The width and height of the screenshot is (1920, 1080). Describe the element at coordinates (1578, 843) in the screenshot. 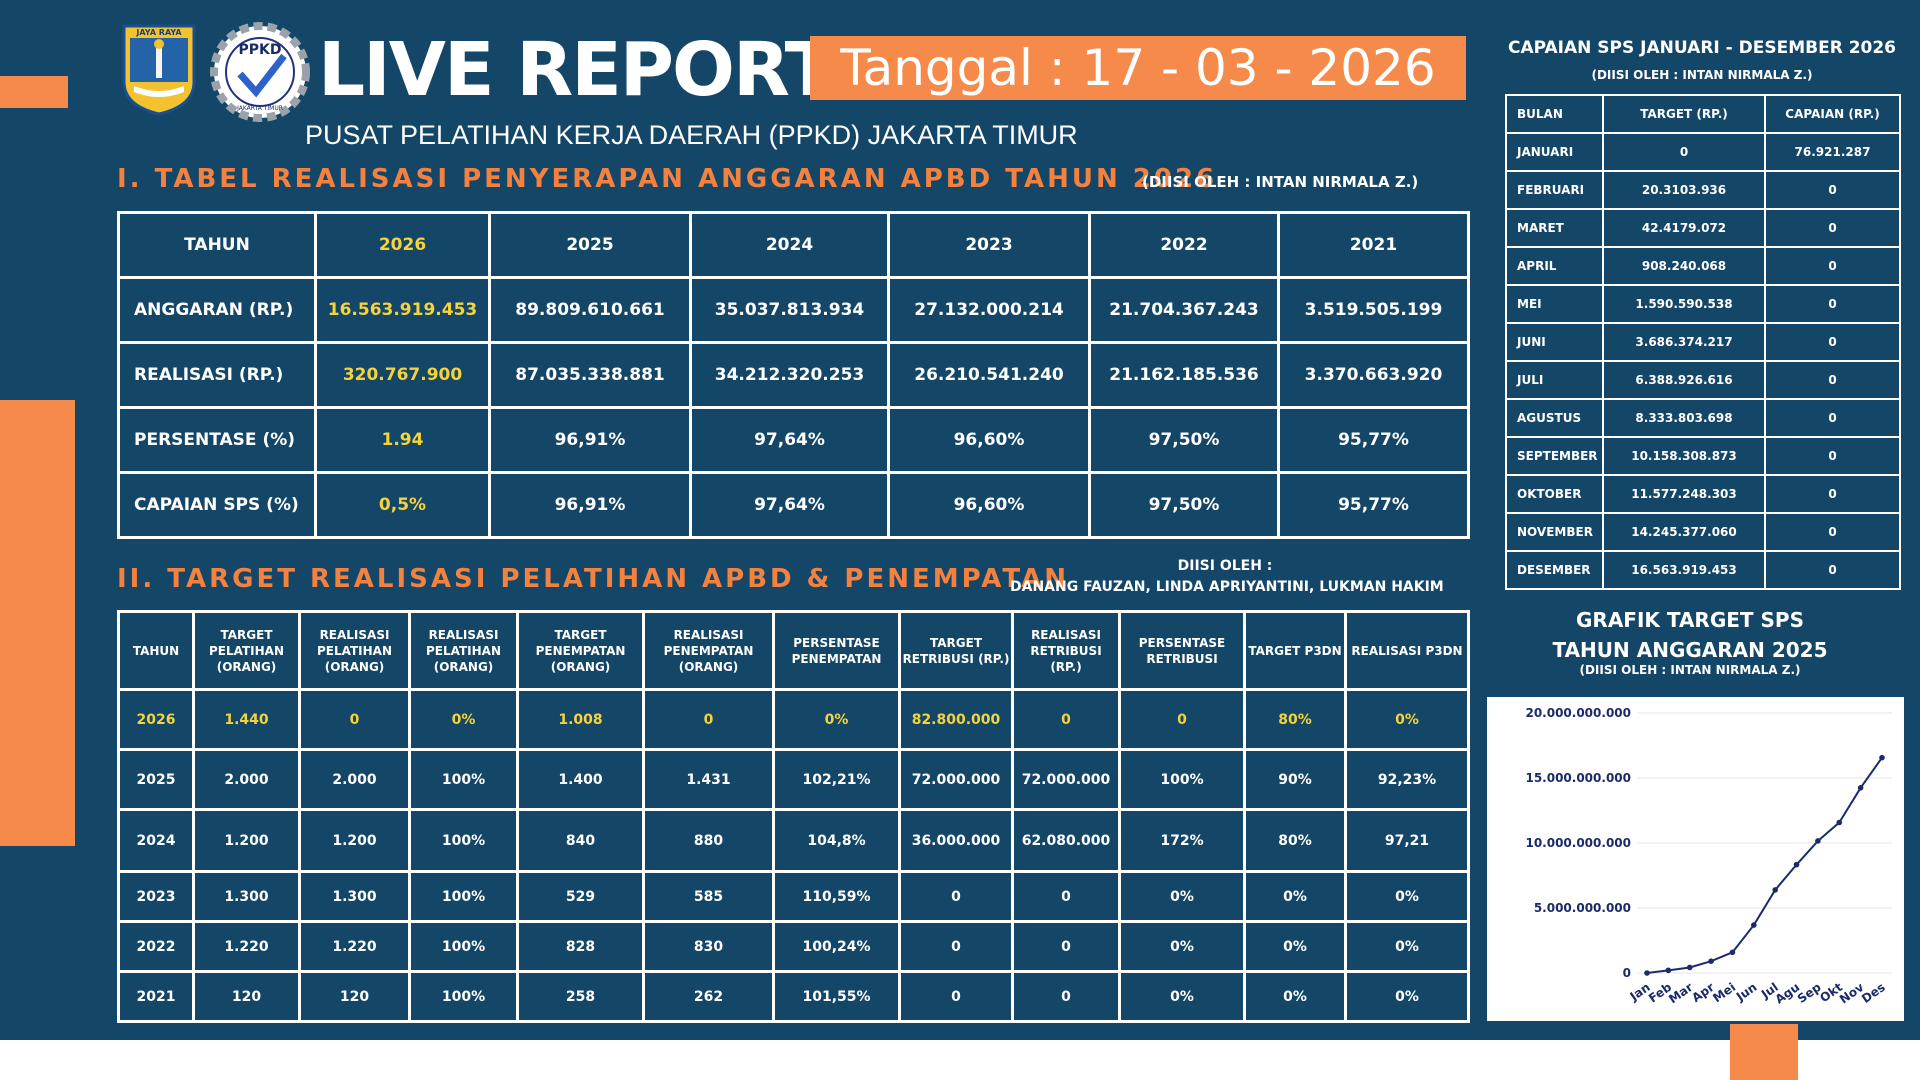

I see `y-tick-label: 10.000.000.000` at that location.